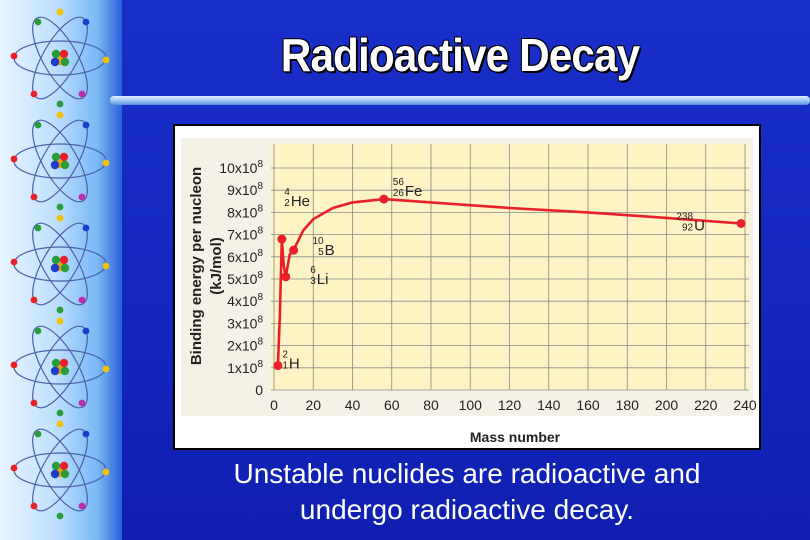  What do you see at coordinates (510, 405) in the screenshot?
I see `x-tick-label: 120` at bounding box center [510, 405].